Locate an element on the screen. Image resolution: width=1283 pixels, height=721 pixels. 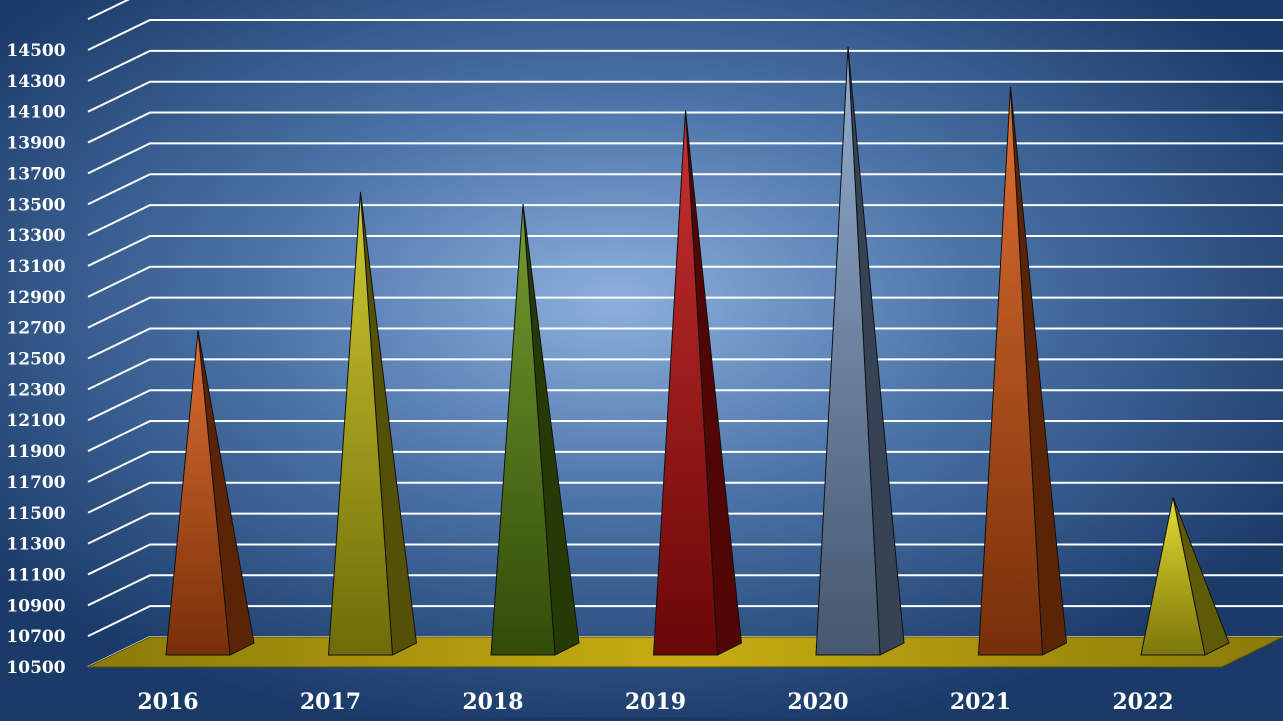
y-tick-label: 11900 is located at coordinates (35, 452).